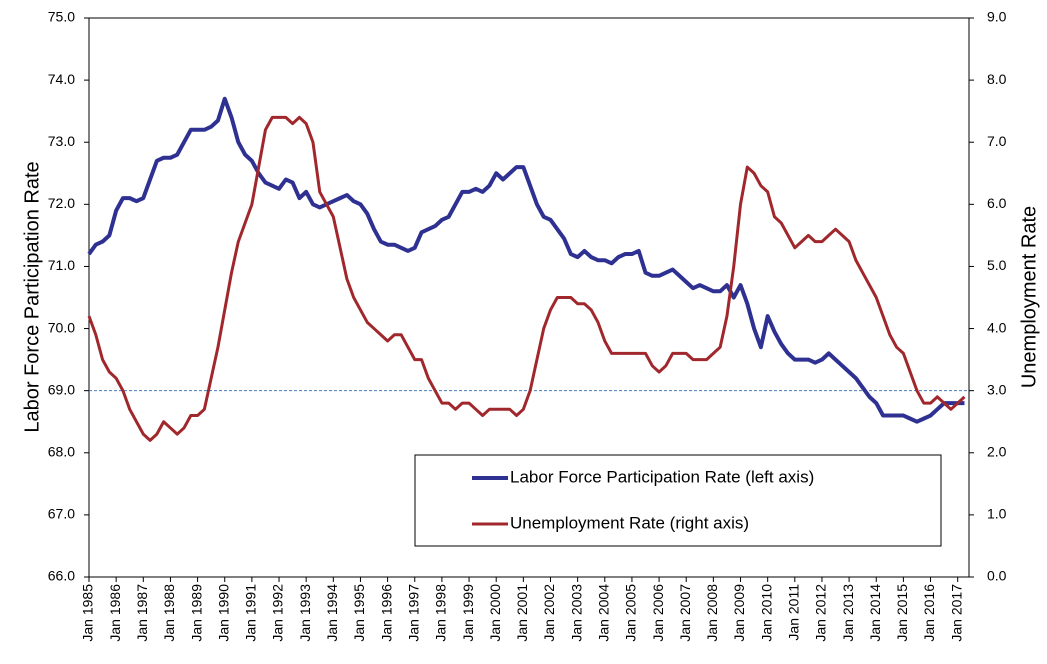  Describe the element at coordinates (413, 613) in the screenshot. I see `x-tick-label: Jan 1997` at that location.